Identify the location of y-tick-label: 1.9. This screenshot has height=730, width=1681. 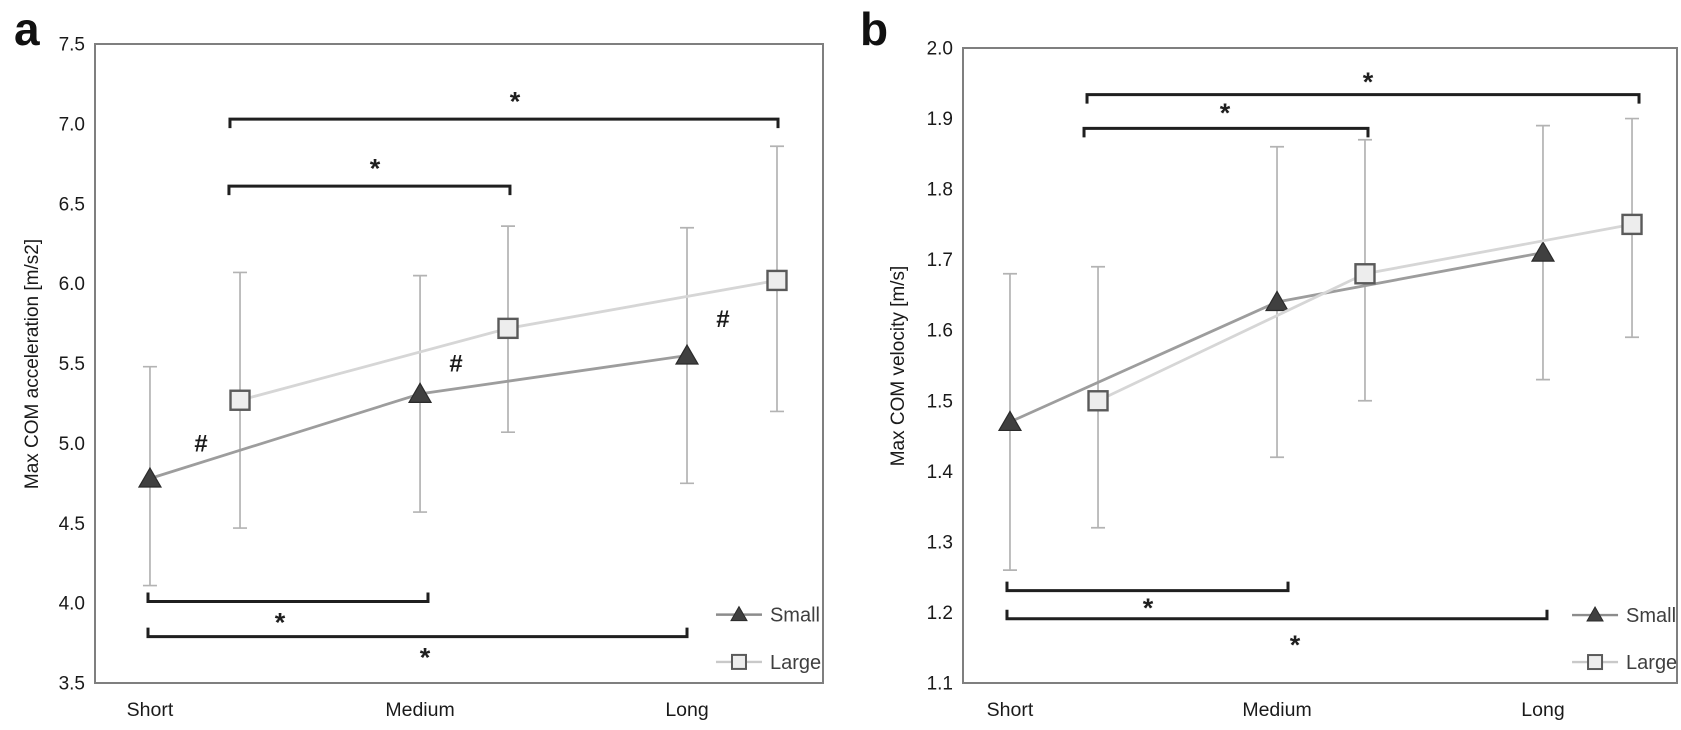
(940, 119).